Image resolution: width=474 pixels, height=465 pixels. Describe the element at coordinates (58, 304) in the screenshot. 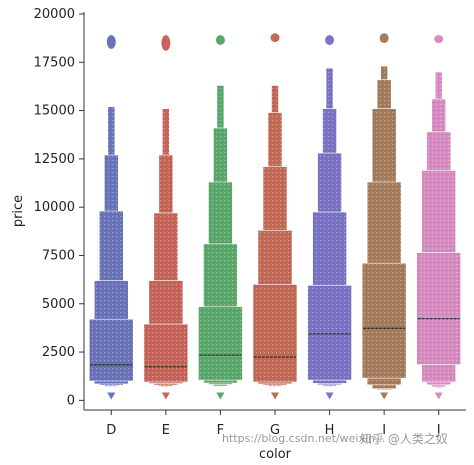

I see `y-tick-label: 5000` at that location.